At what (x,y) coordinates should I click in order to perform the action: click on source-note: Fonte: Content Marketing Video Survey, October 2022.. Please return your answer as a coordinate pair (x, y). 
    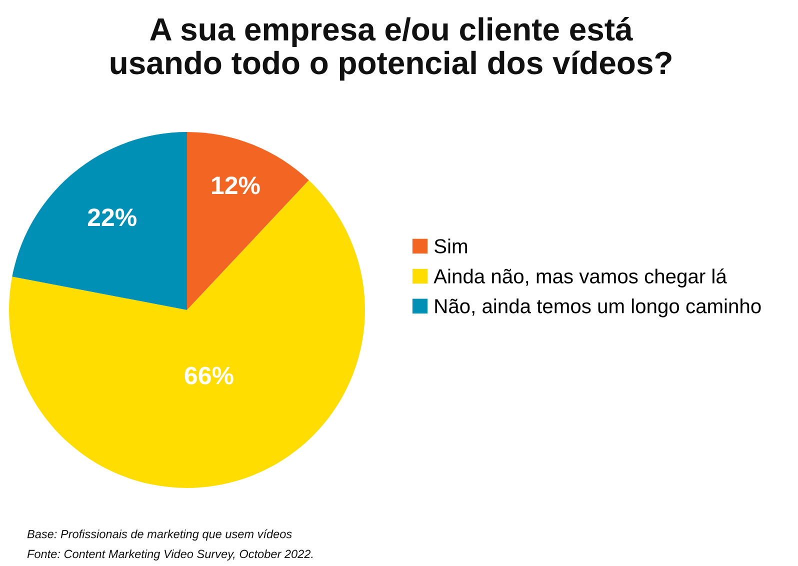
    Looking at the image, I should click on (170, 555).